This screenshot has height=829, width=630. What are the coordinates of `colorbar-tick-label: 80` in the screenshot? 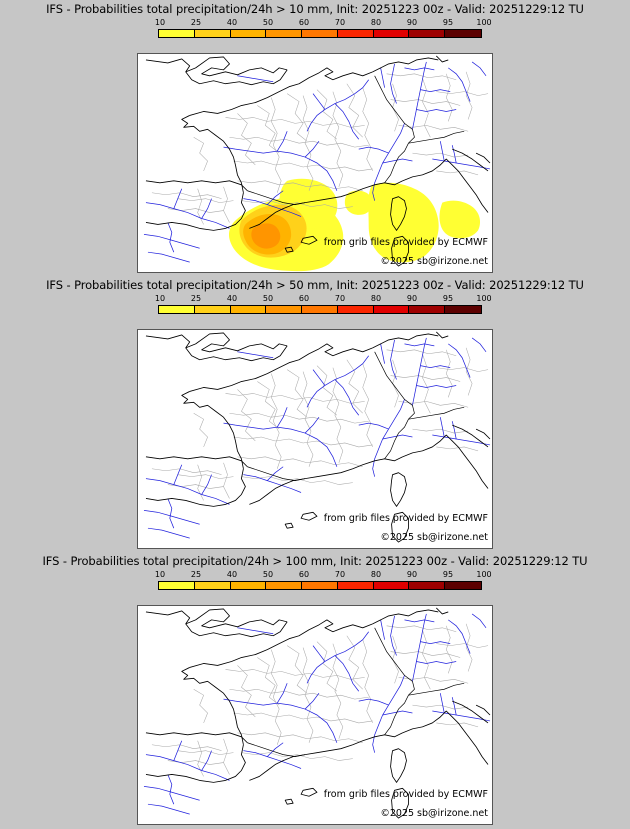 It's located at (376, 298).